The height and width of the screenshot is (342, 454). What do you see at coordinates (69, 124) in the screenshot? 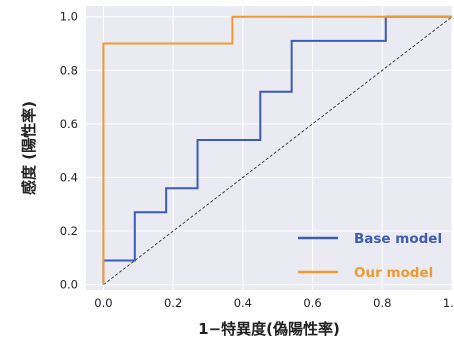
I see `y-tick-label-3: 0.6` at bounding box center [69, 124].